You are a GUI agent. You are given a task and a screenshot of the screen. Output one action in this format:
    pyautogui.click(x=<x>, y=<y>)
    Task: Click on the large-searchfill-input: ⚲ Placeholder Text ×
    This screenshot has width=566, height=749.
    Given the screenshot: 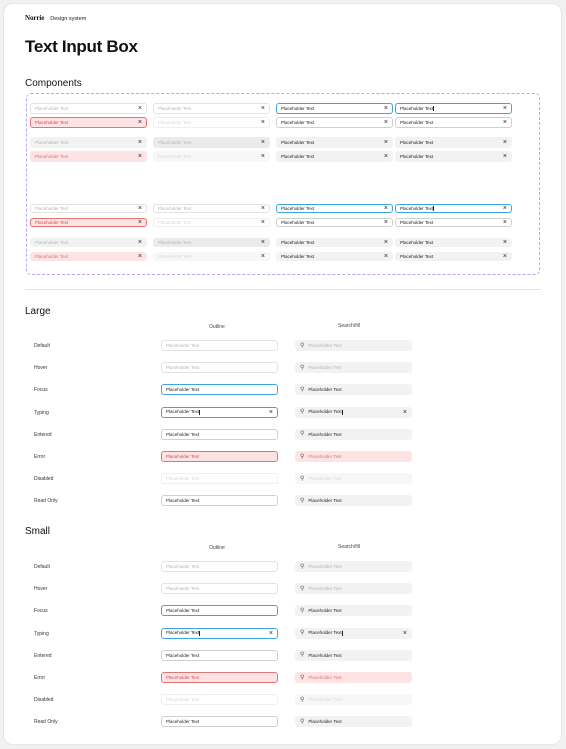 What is the action you would take?
    pyautogui.click(x=353, y=412)
    